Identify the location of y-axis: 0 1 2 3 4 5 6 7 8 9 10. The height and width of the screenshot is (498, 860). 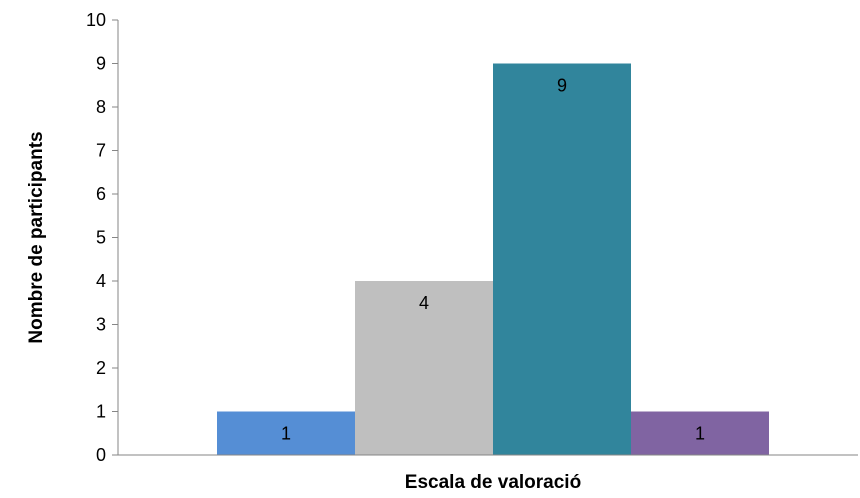
(102, 237).